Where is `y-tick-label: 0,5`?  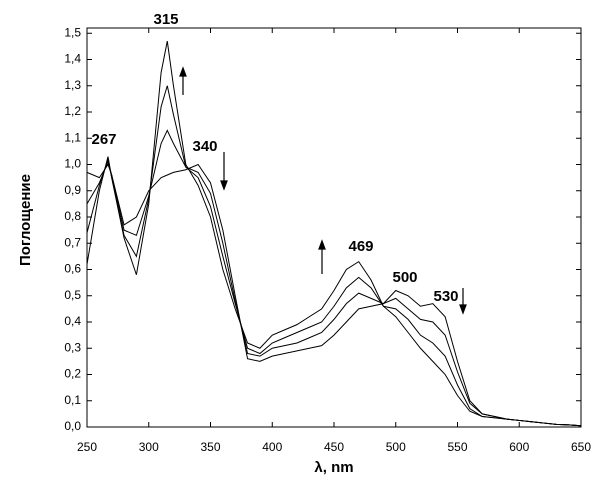
y-tick-label: 0,5 is located at coordinates (72, 295).